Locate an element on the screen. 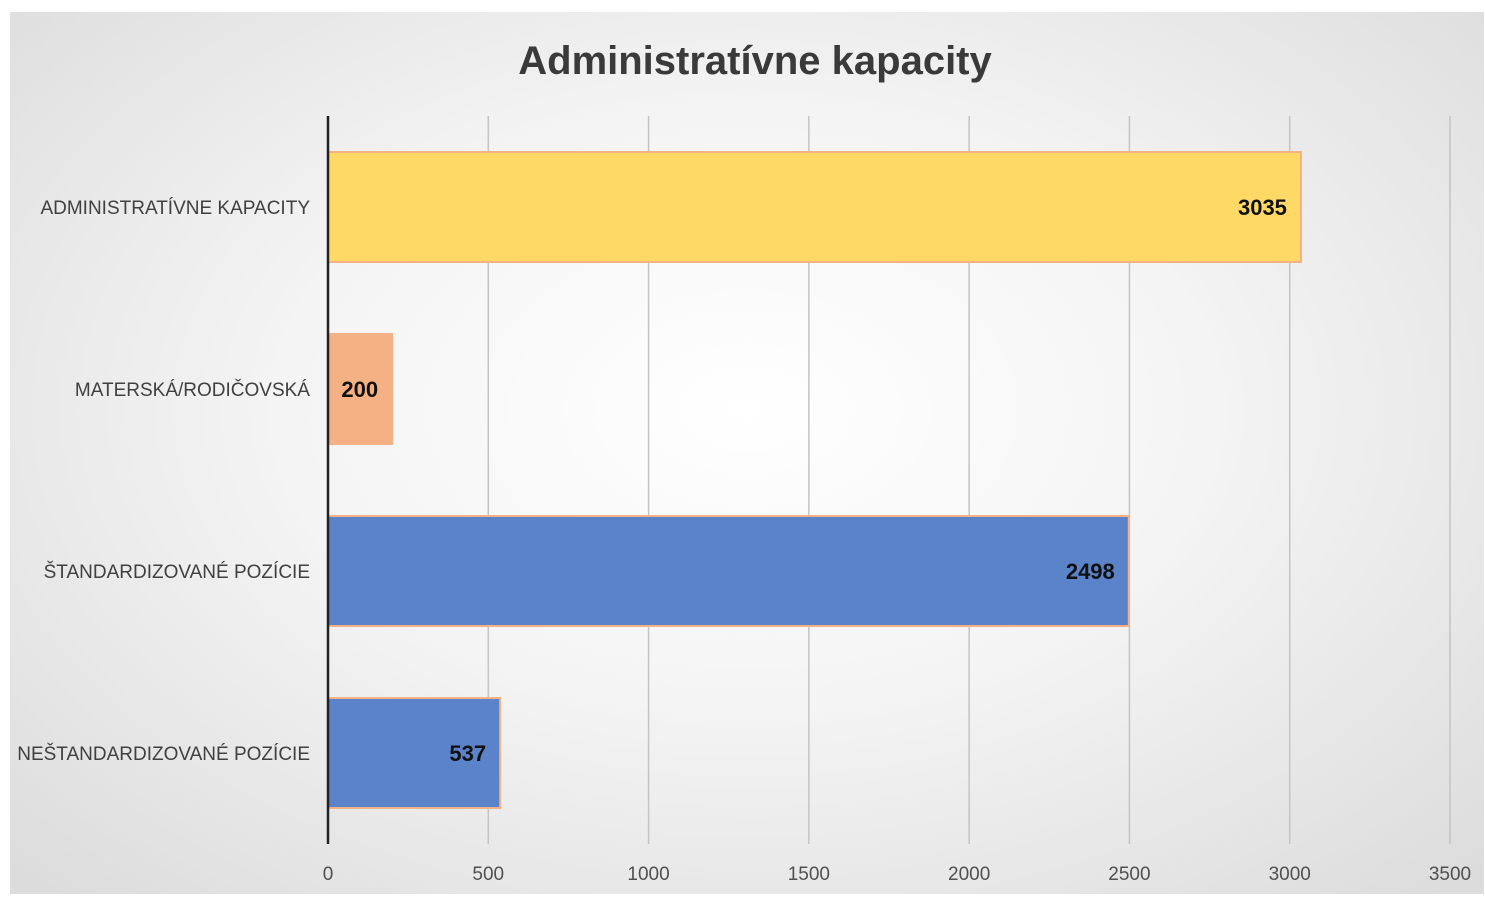 The height and width of the screenshot is (897, 1485). data-label: 3035 is located at coordinates (1262, 207).